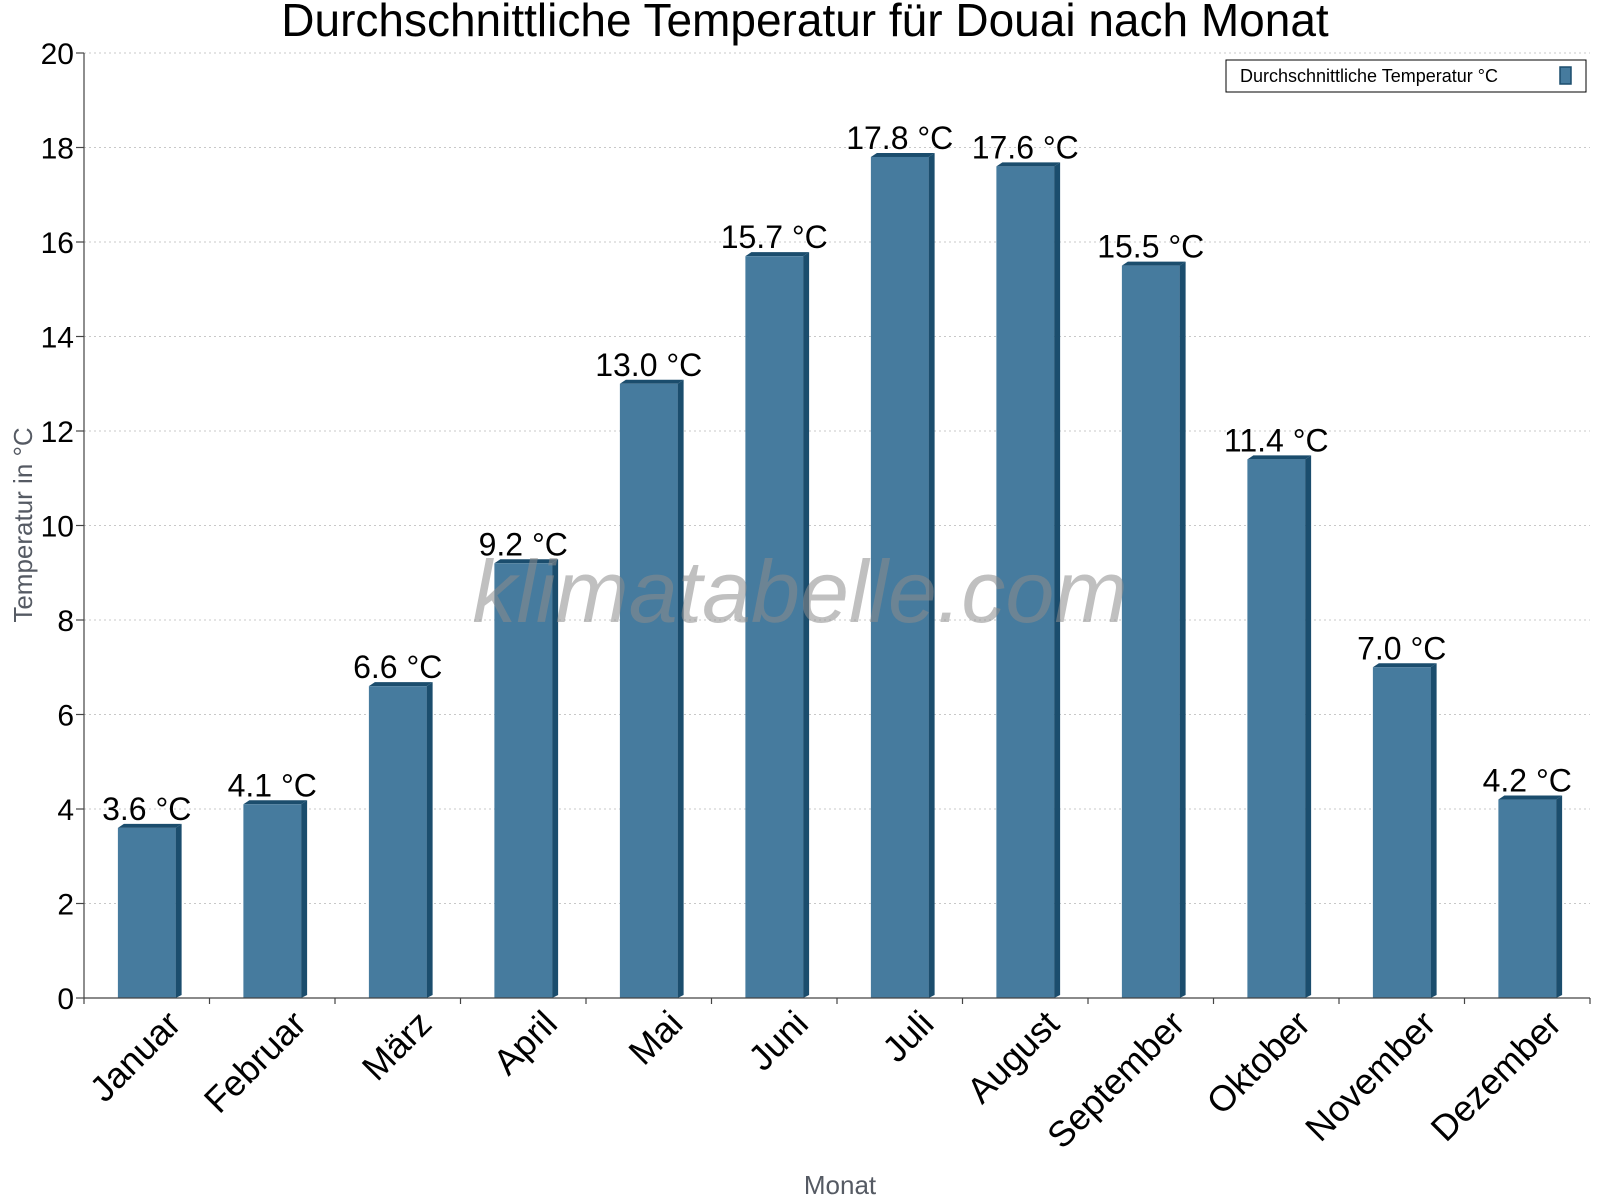  Describe the element at coordinates (1013, 1057) in the screenshot. I see `x-tick-label: August` at that location.